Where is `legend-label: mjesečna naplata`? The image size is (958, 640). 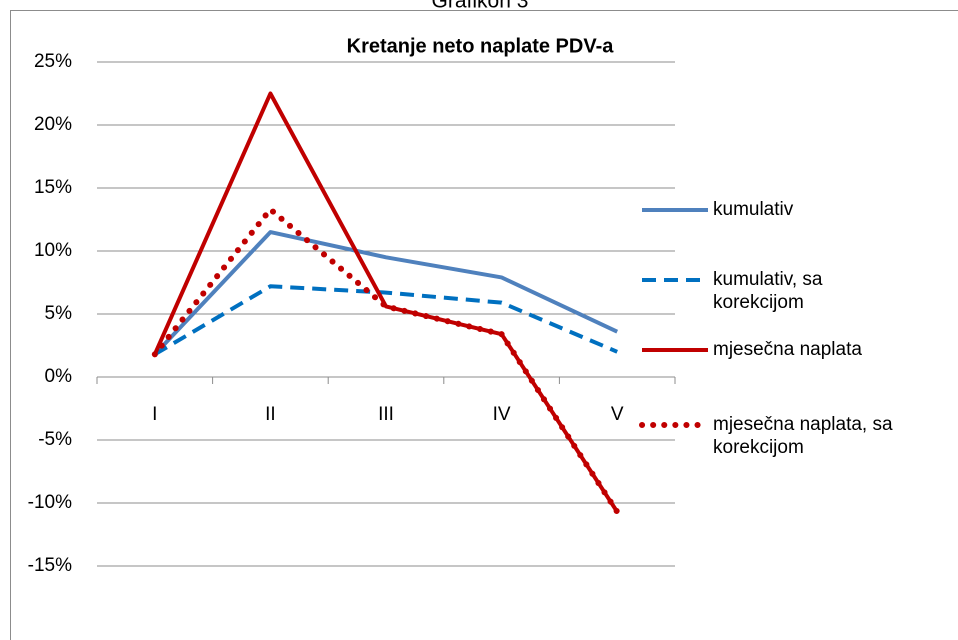 legend-label: mjesečna naplata is located at coordinates (787, 349).